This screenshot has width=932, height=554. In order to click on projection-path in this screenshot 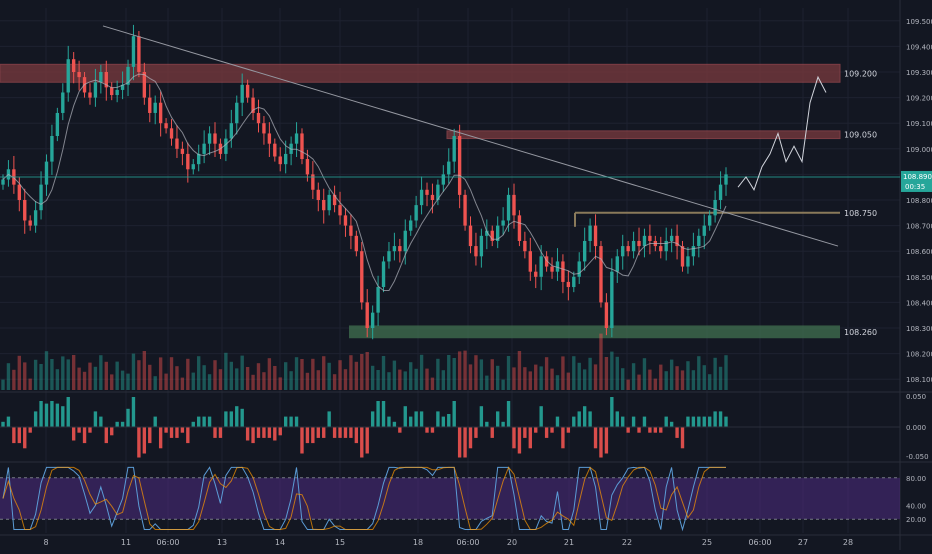, I will do `click(782, 133)`.